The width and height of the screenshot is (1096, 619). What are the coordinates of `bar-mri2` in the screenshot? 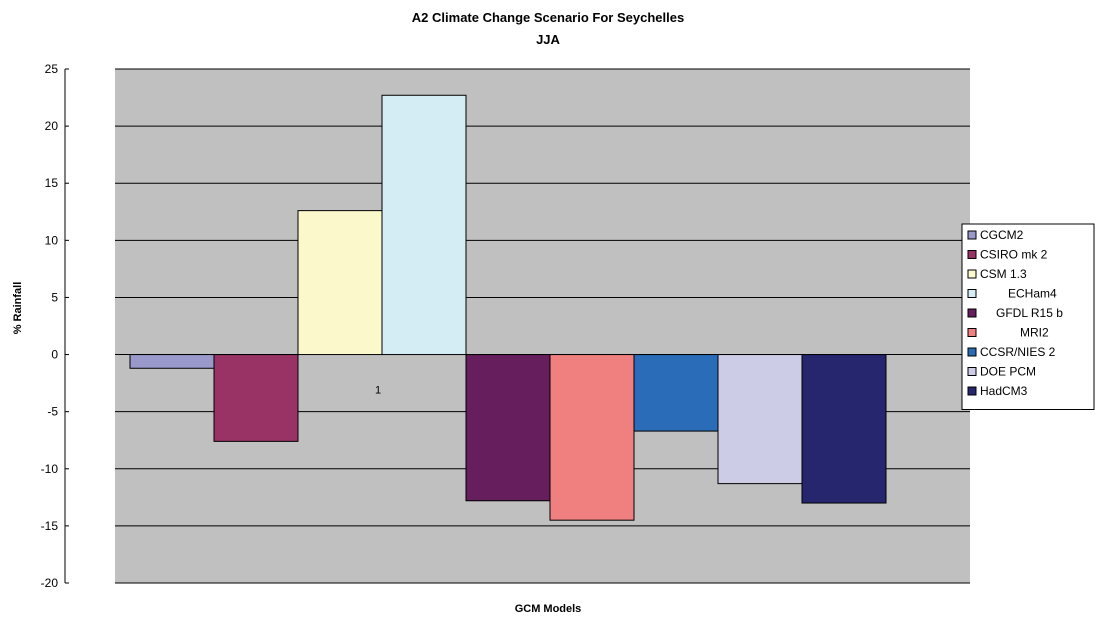 It's located at (592, 437).